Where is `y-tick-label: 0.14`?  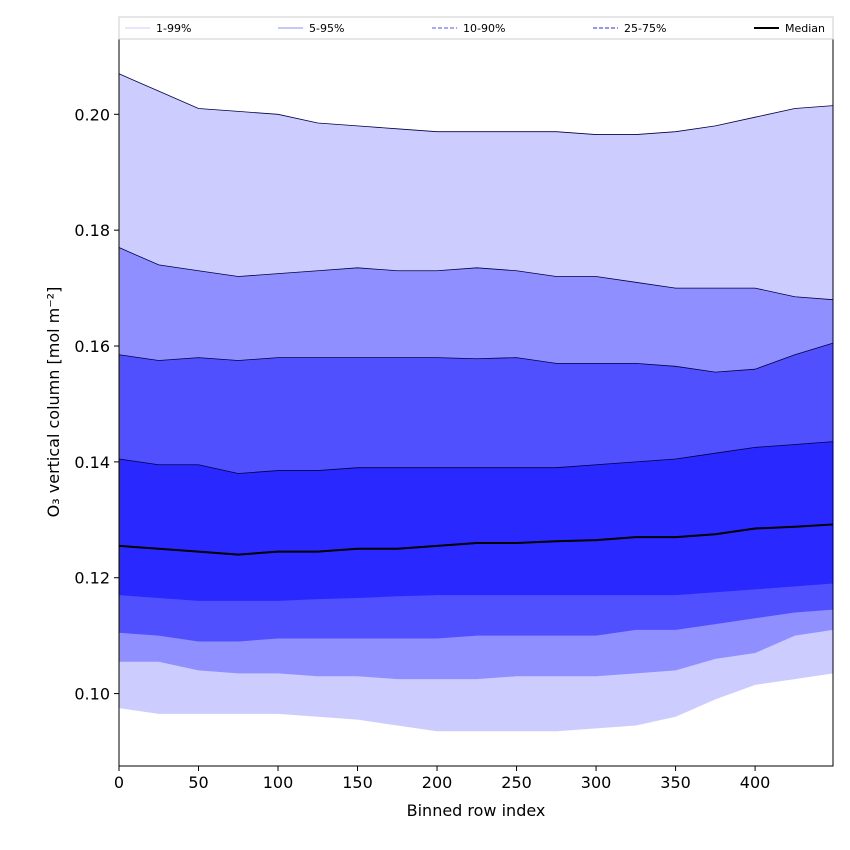
y-tick-label: 0.14 is located at coordinates (92, 462).